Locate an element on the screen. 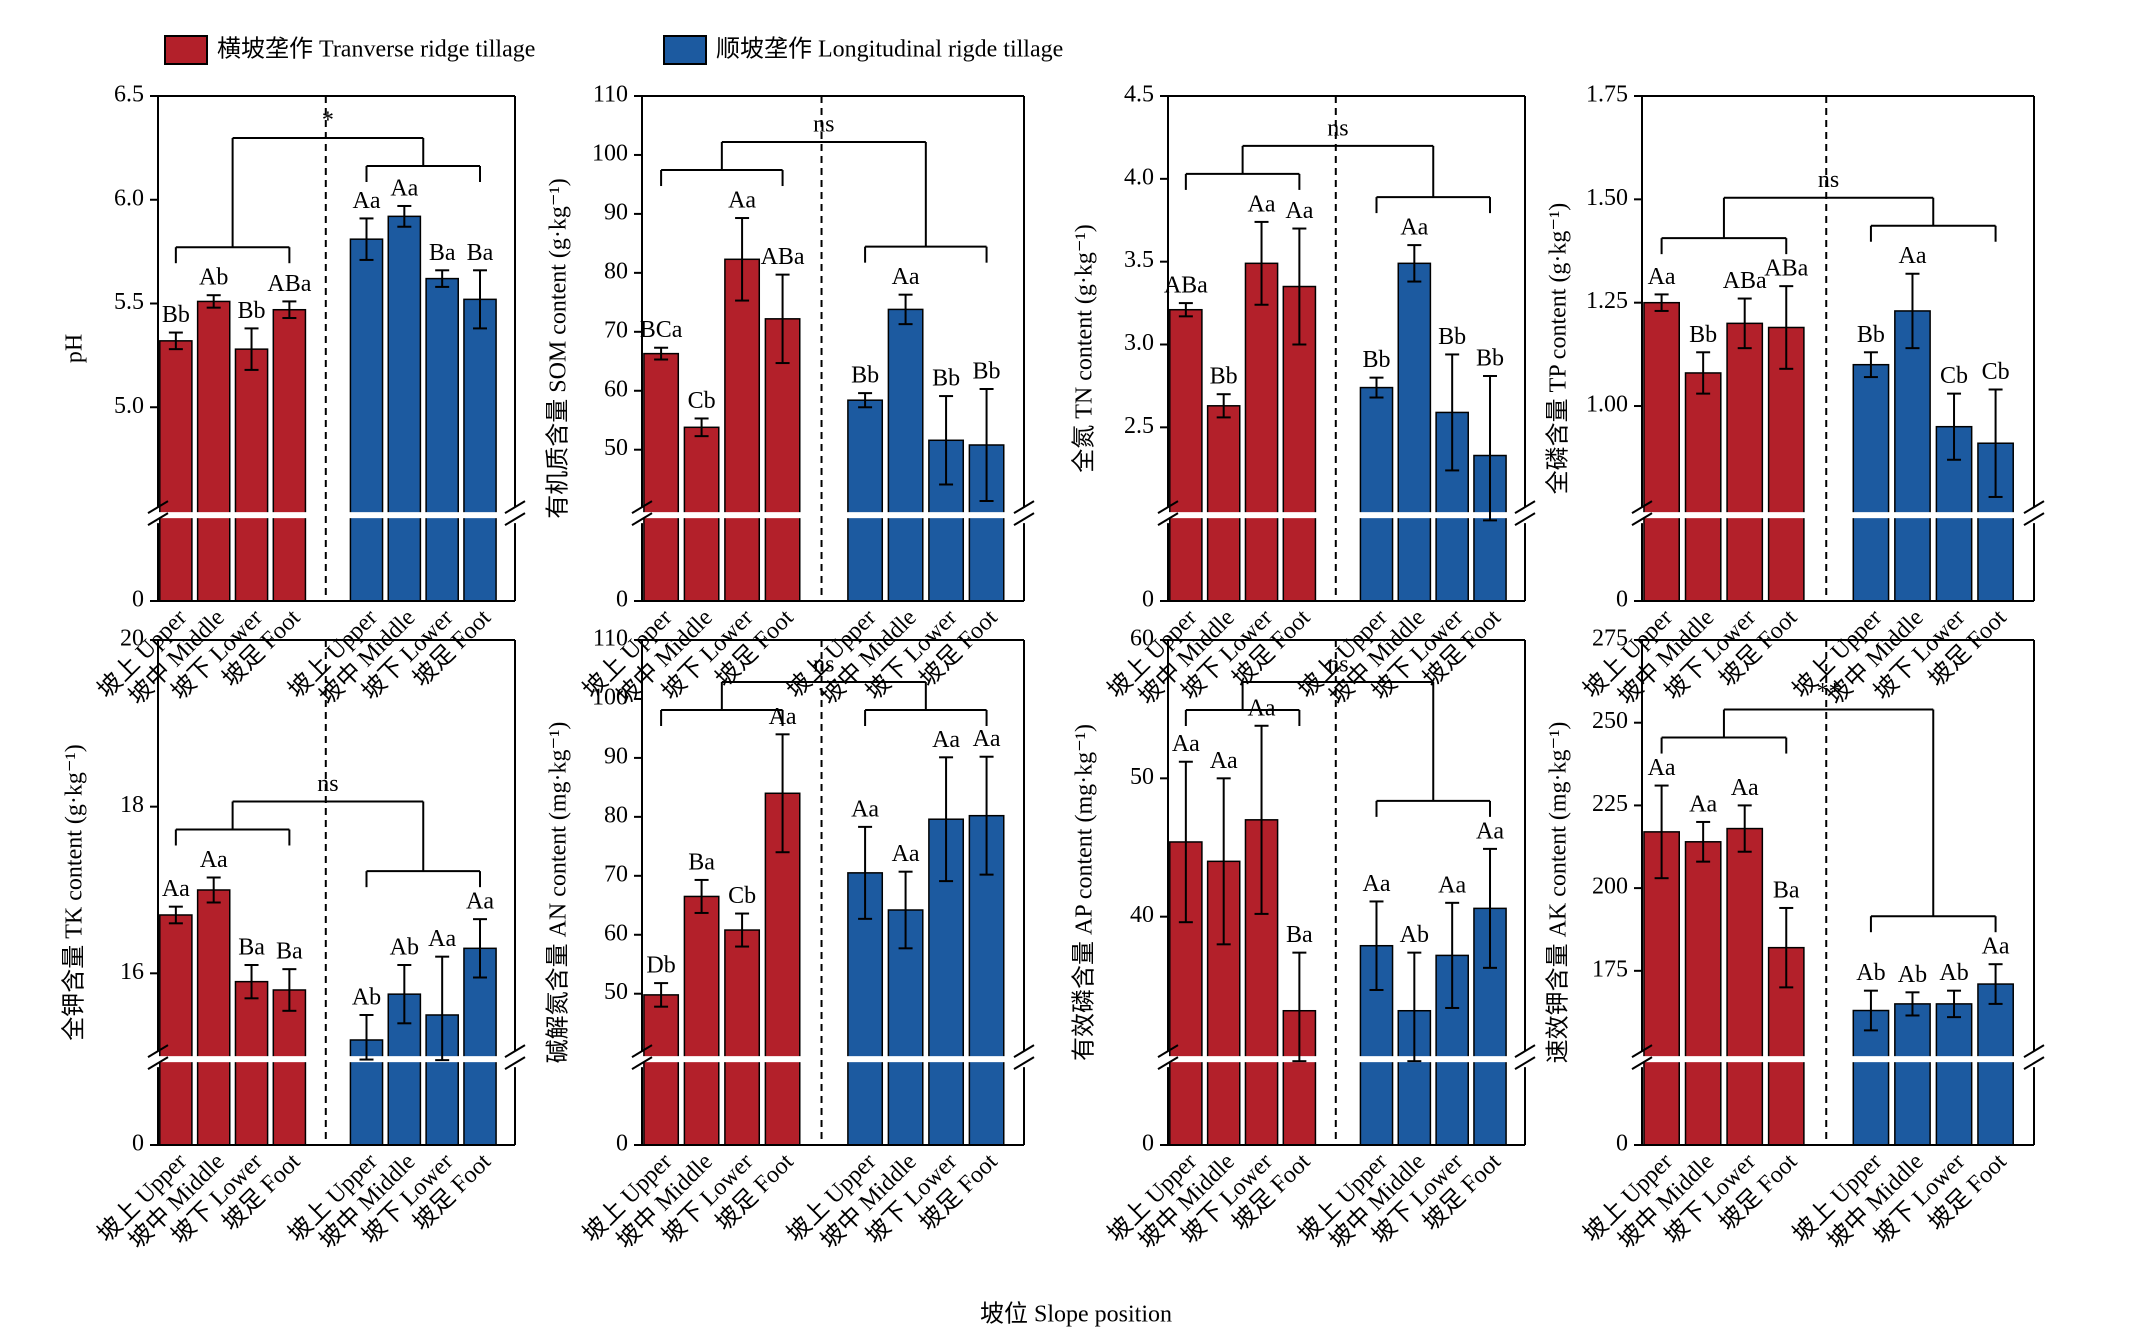 Image resolution: width=2130 pixels, height=1344 pixels. y-tick-label: 1.00 is located at coordinates (1607, 405).